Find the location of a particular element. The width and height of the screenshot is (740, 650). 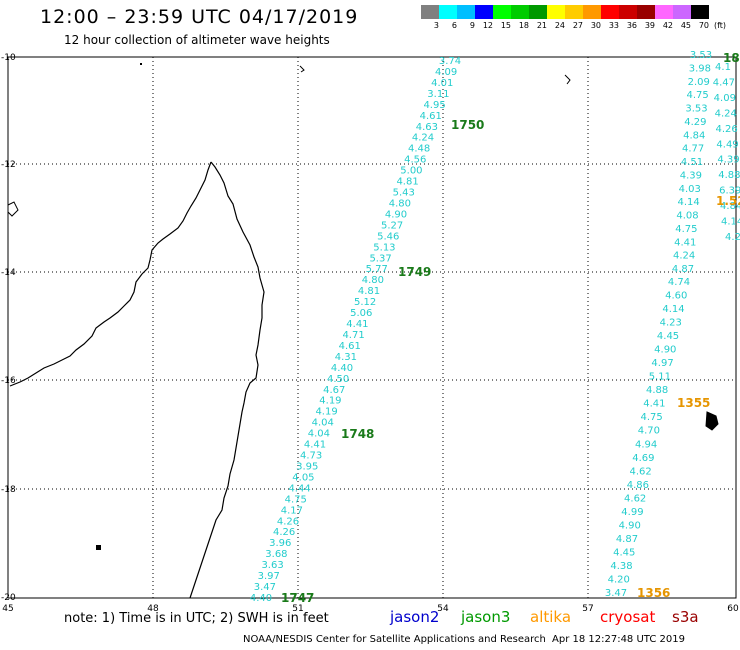

wave-height-value: 4.1 is located at coordinates (723, 67).